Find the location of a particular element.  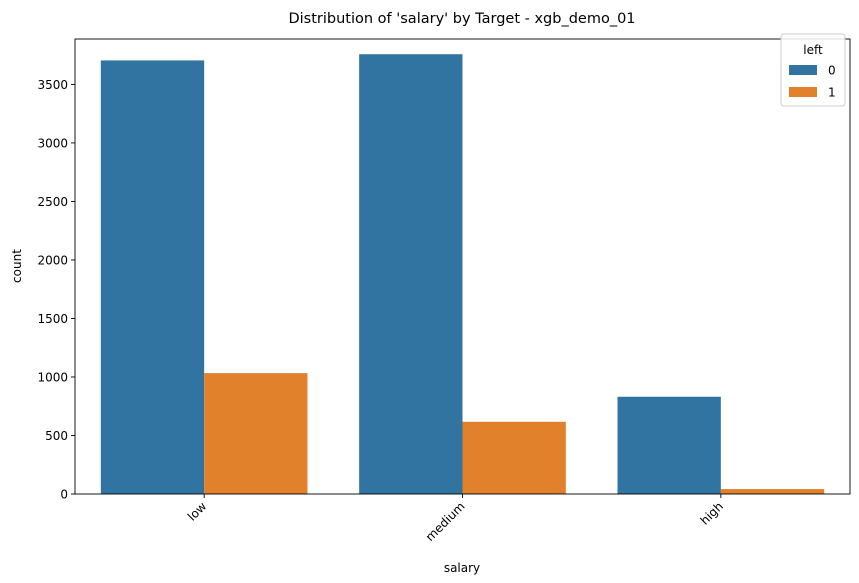

legend-label: 1 is located at coordinates (832, 93).